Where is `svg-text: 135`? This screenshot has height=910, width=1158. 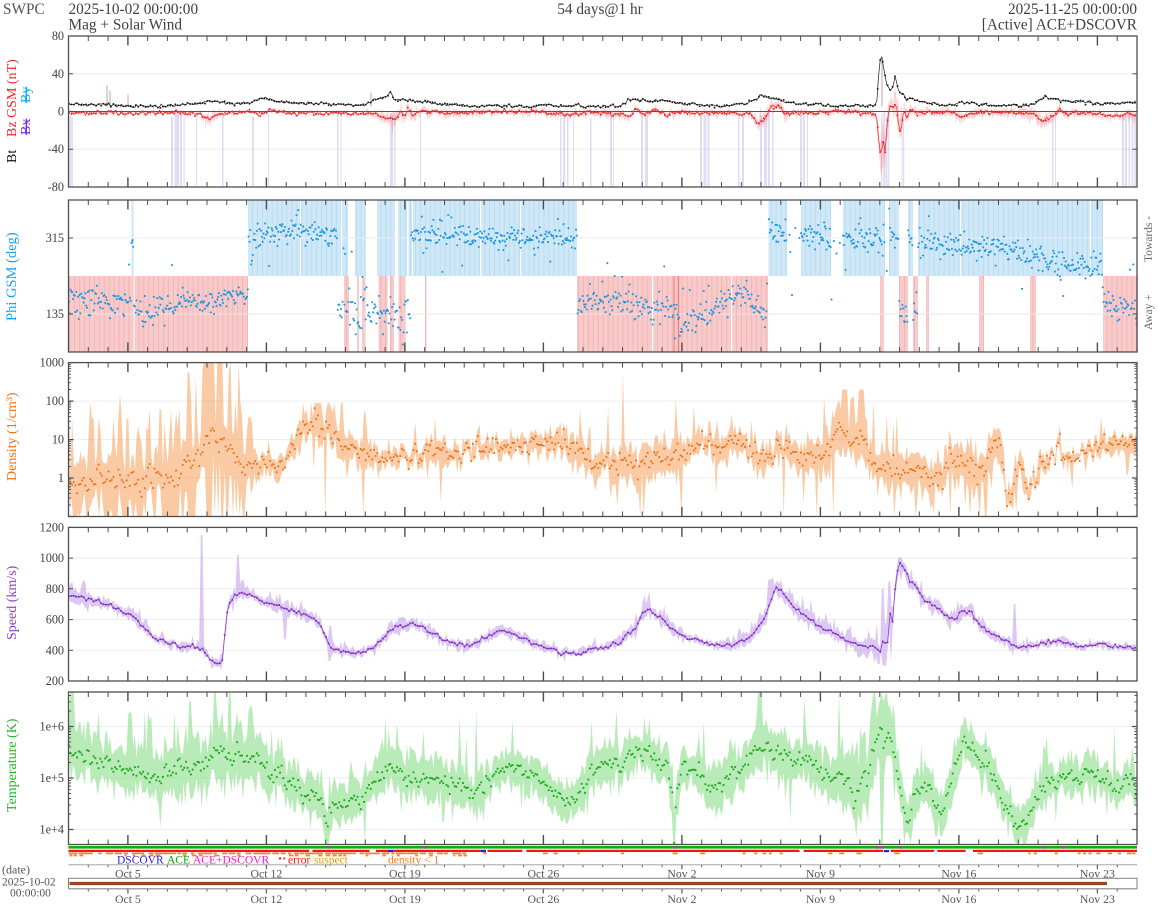
svg-text: 135 is located at coordinates (55, 314).